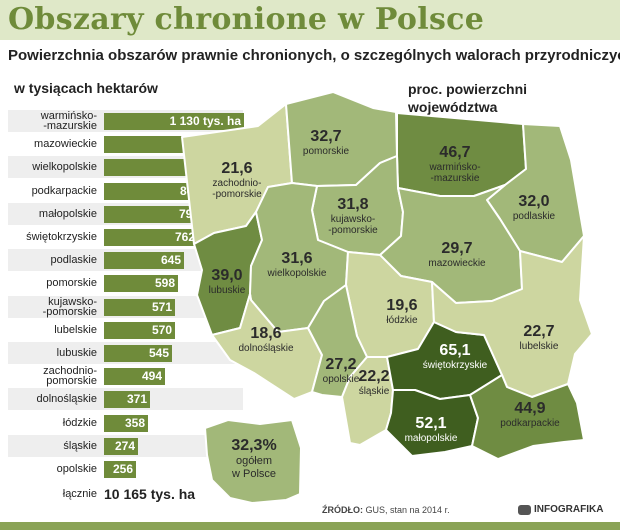 The width and height of the screenshot is (620, 530). I want to click on map-region-label: 32,0 podlaskie, so click(534, 207).